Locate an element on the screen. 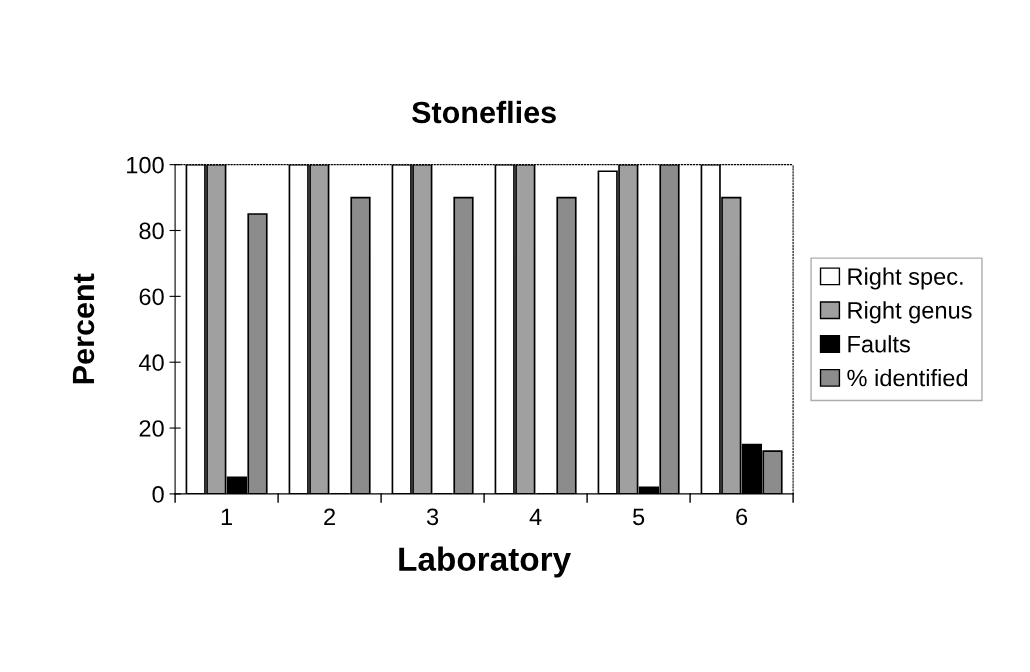 This screenshot has height=672, width=1030. y-tick-label: 0 is located at coordinates (158, 494).